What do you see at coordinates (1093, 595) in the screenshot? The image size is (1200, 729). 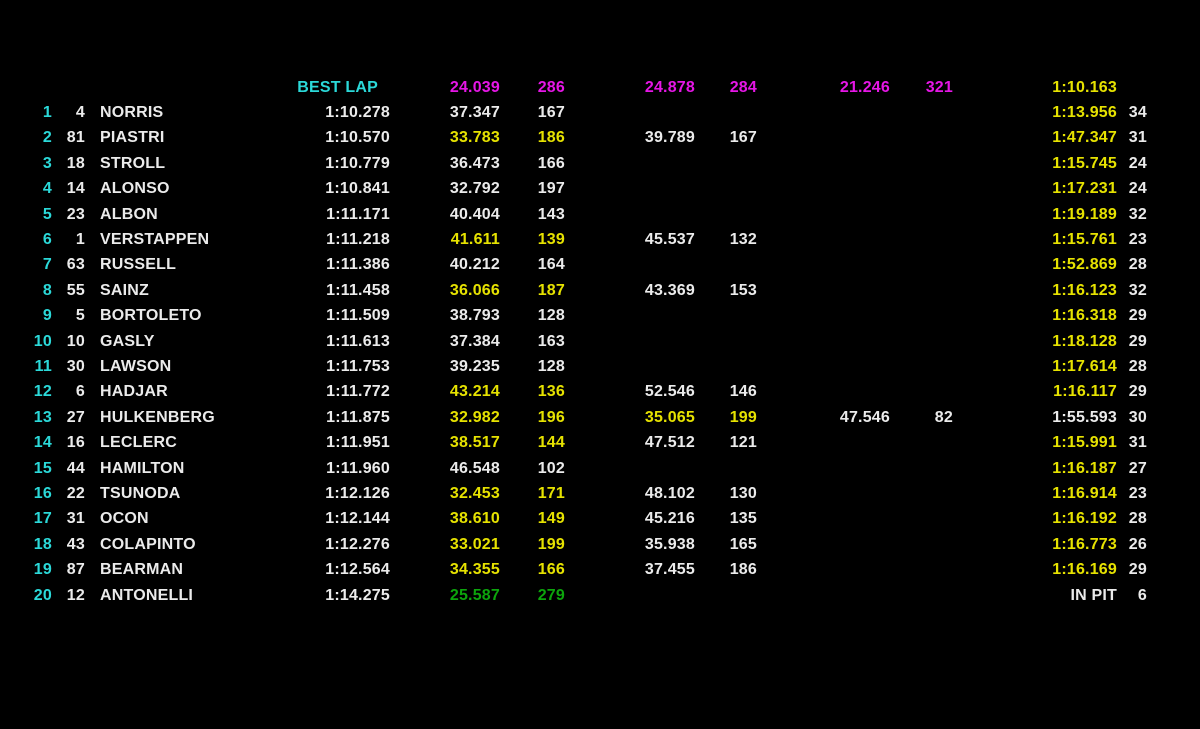 I see `last-lap-time: IN PIT` at bounding box center [1093, 595].